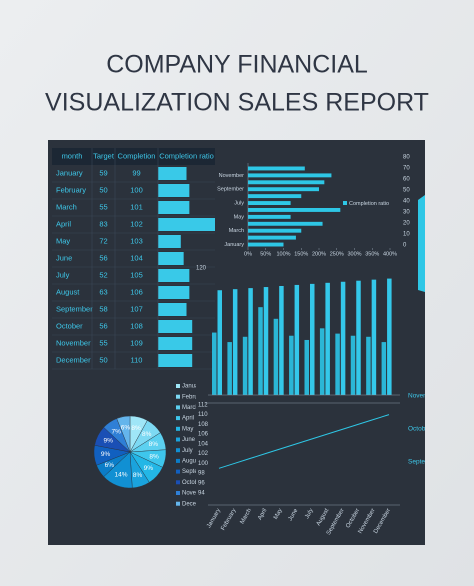 Image resolution: width=474 pixels, height=586 pixels. Describe the element at coordinates (390, 254) in the screenshot. I see `x-tick-label: 400%` at that location.